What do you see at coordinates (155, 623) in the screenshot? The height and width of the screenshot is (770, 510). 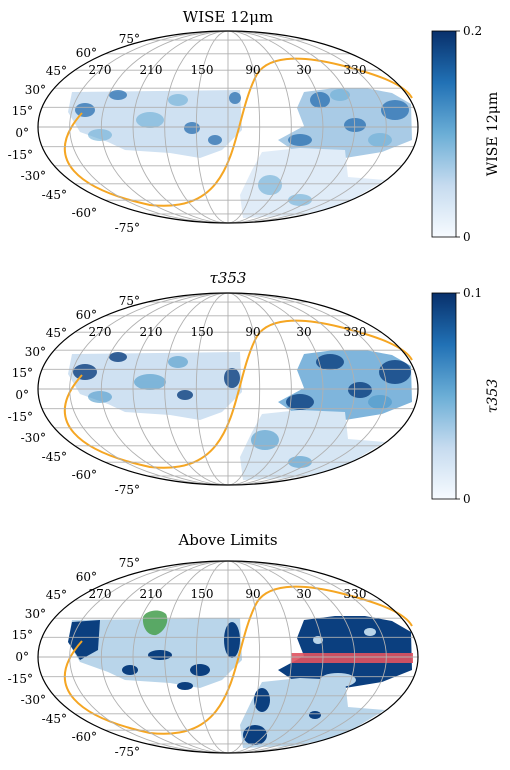 I see `green-region` at bounding box center [155, 623].